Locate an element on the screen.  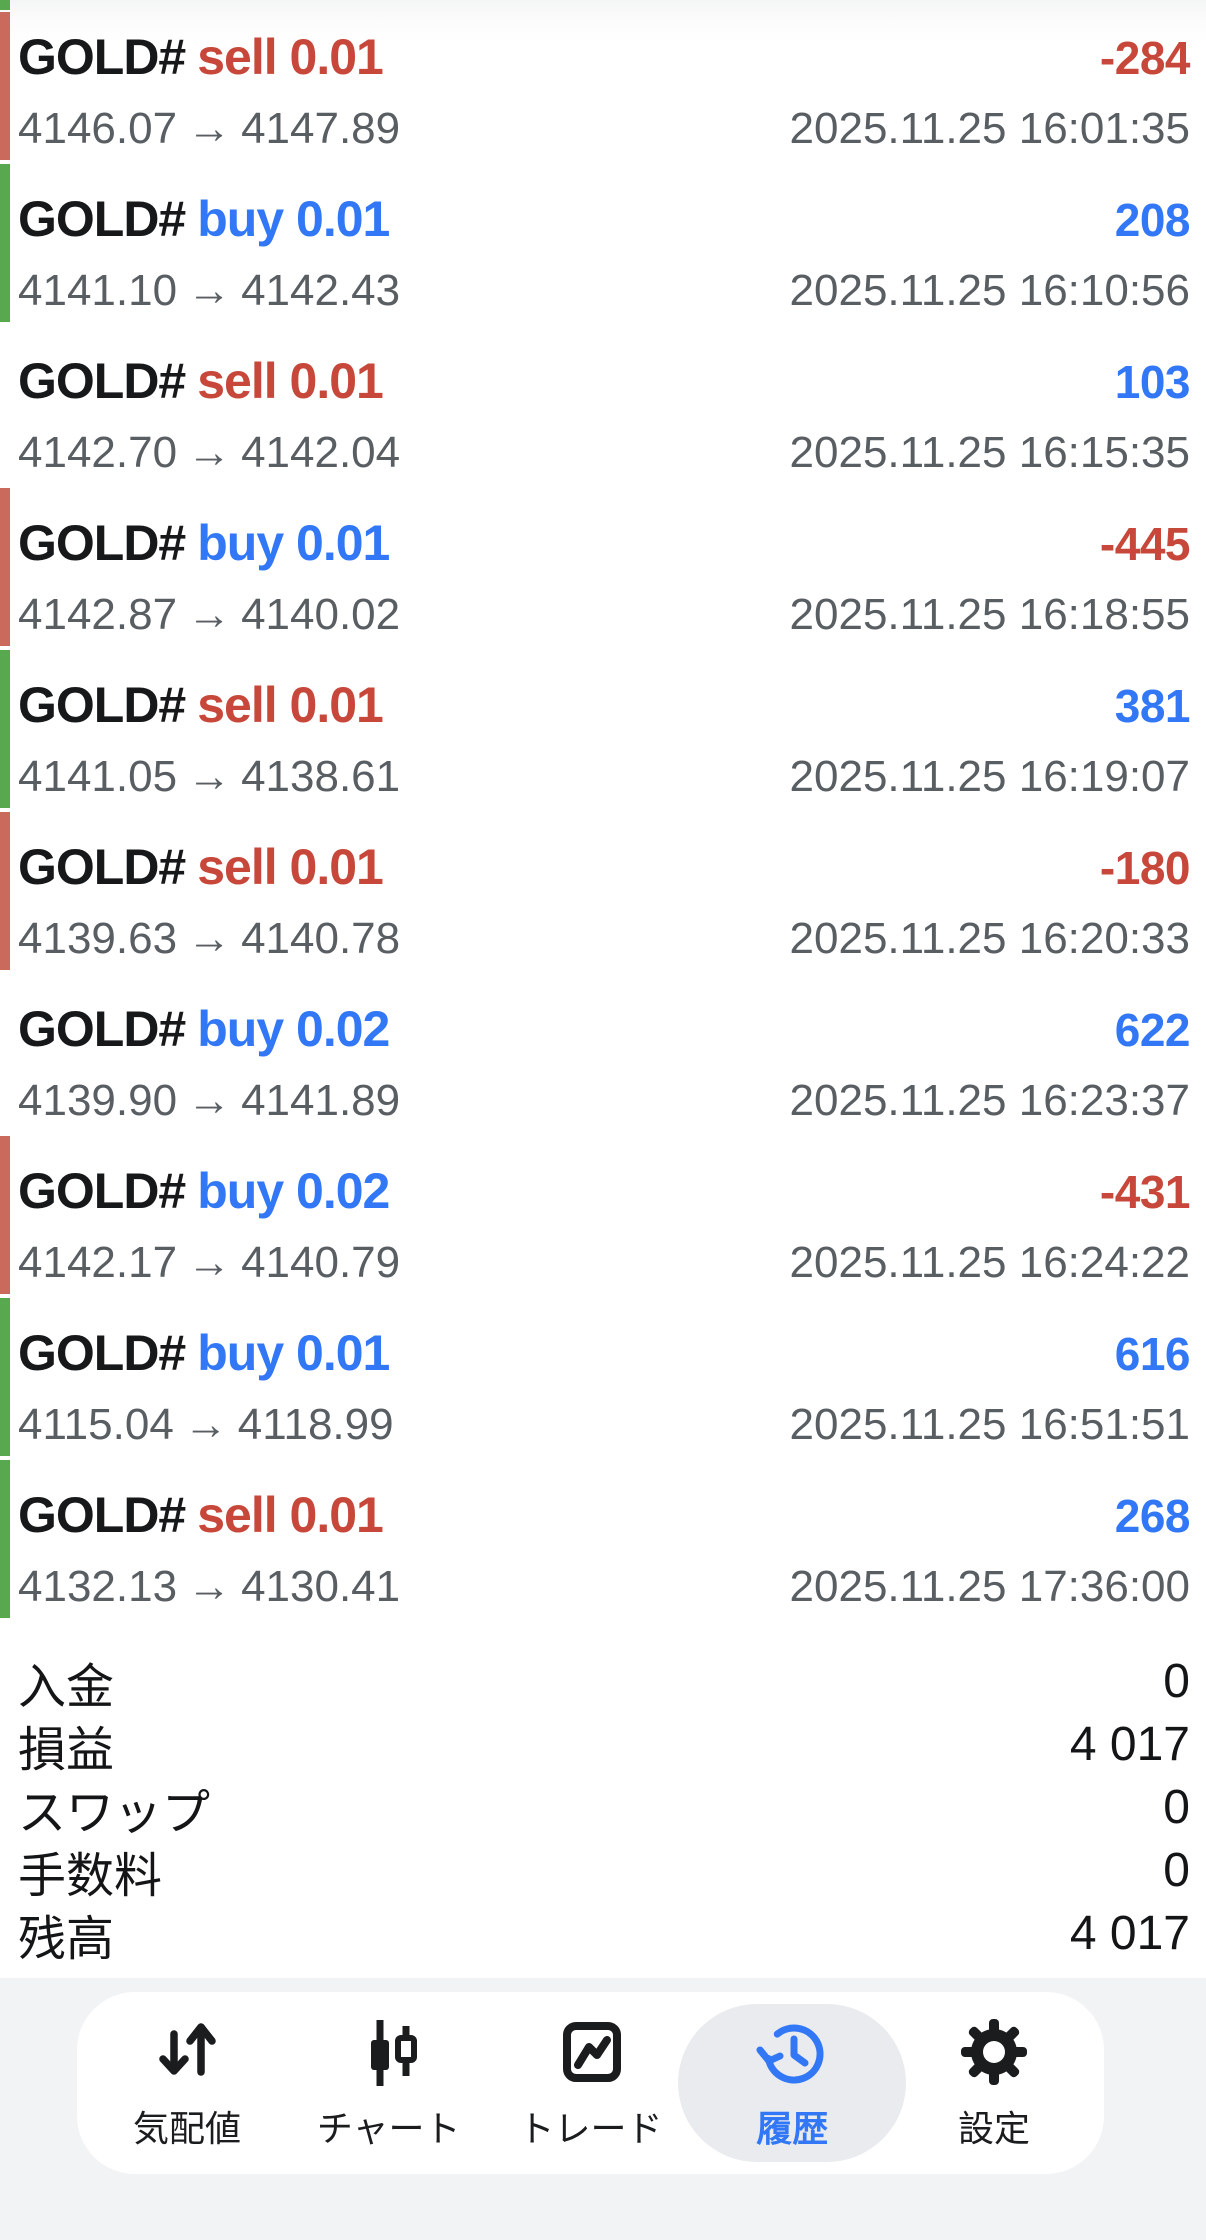
price-range: 4115.04 → 4118.99 is located at coordinates (206, 1425).